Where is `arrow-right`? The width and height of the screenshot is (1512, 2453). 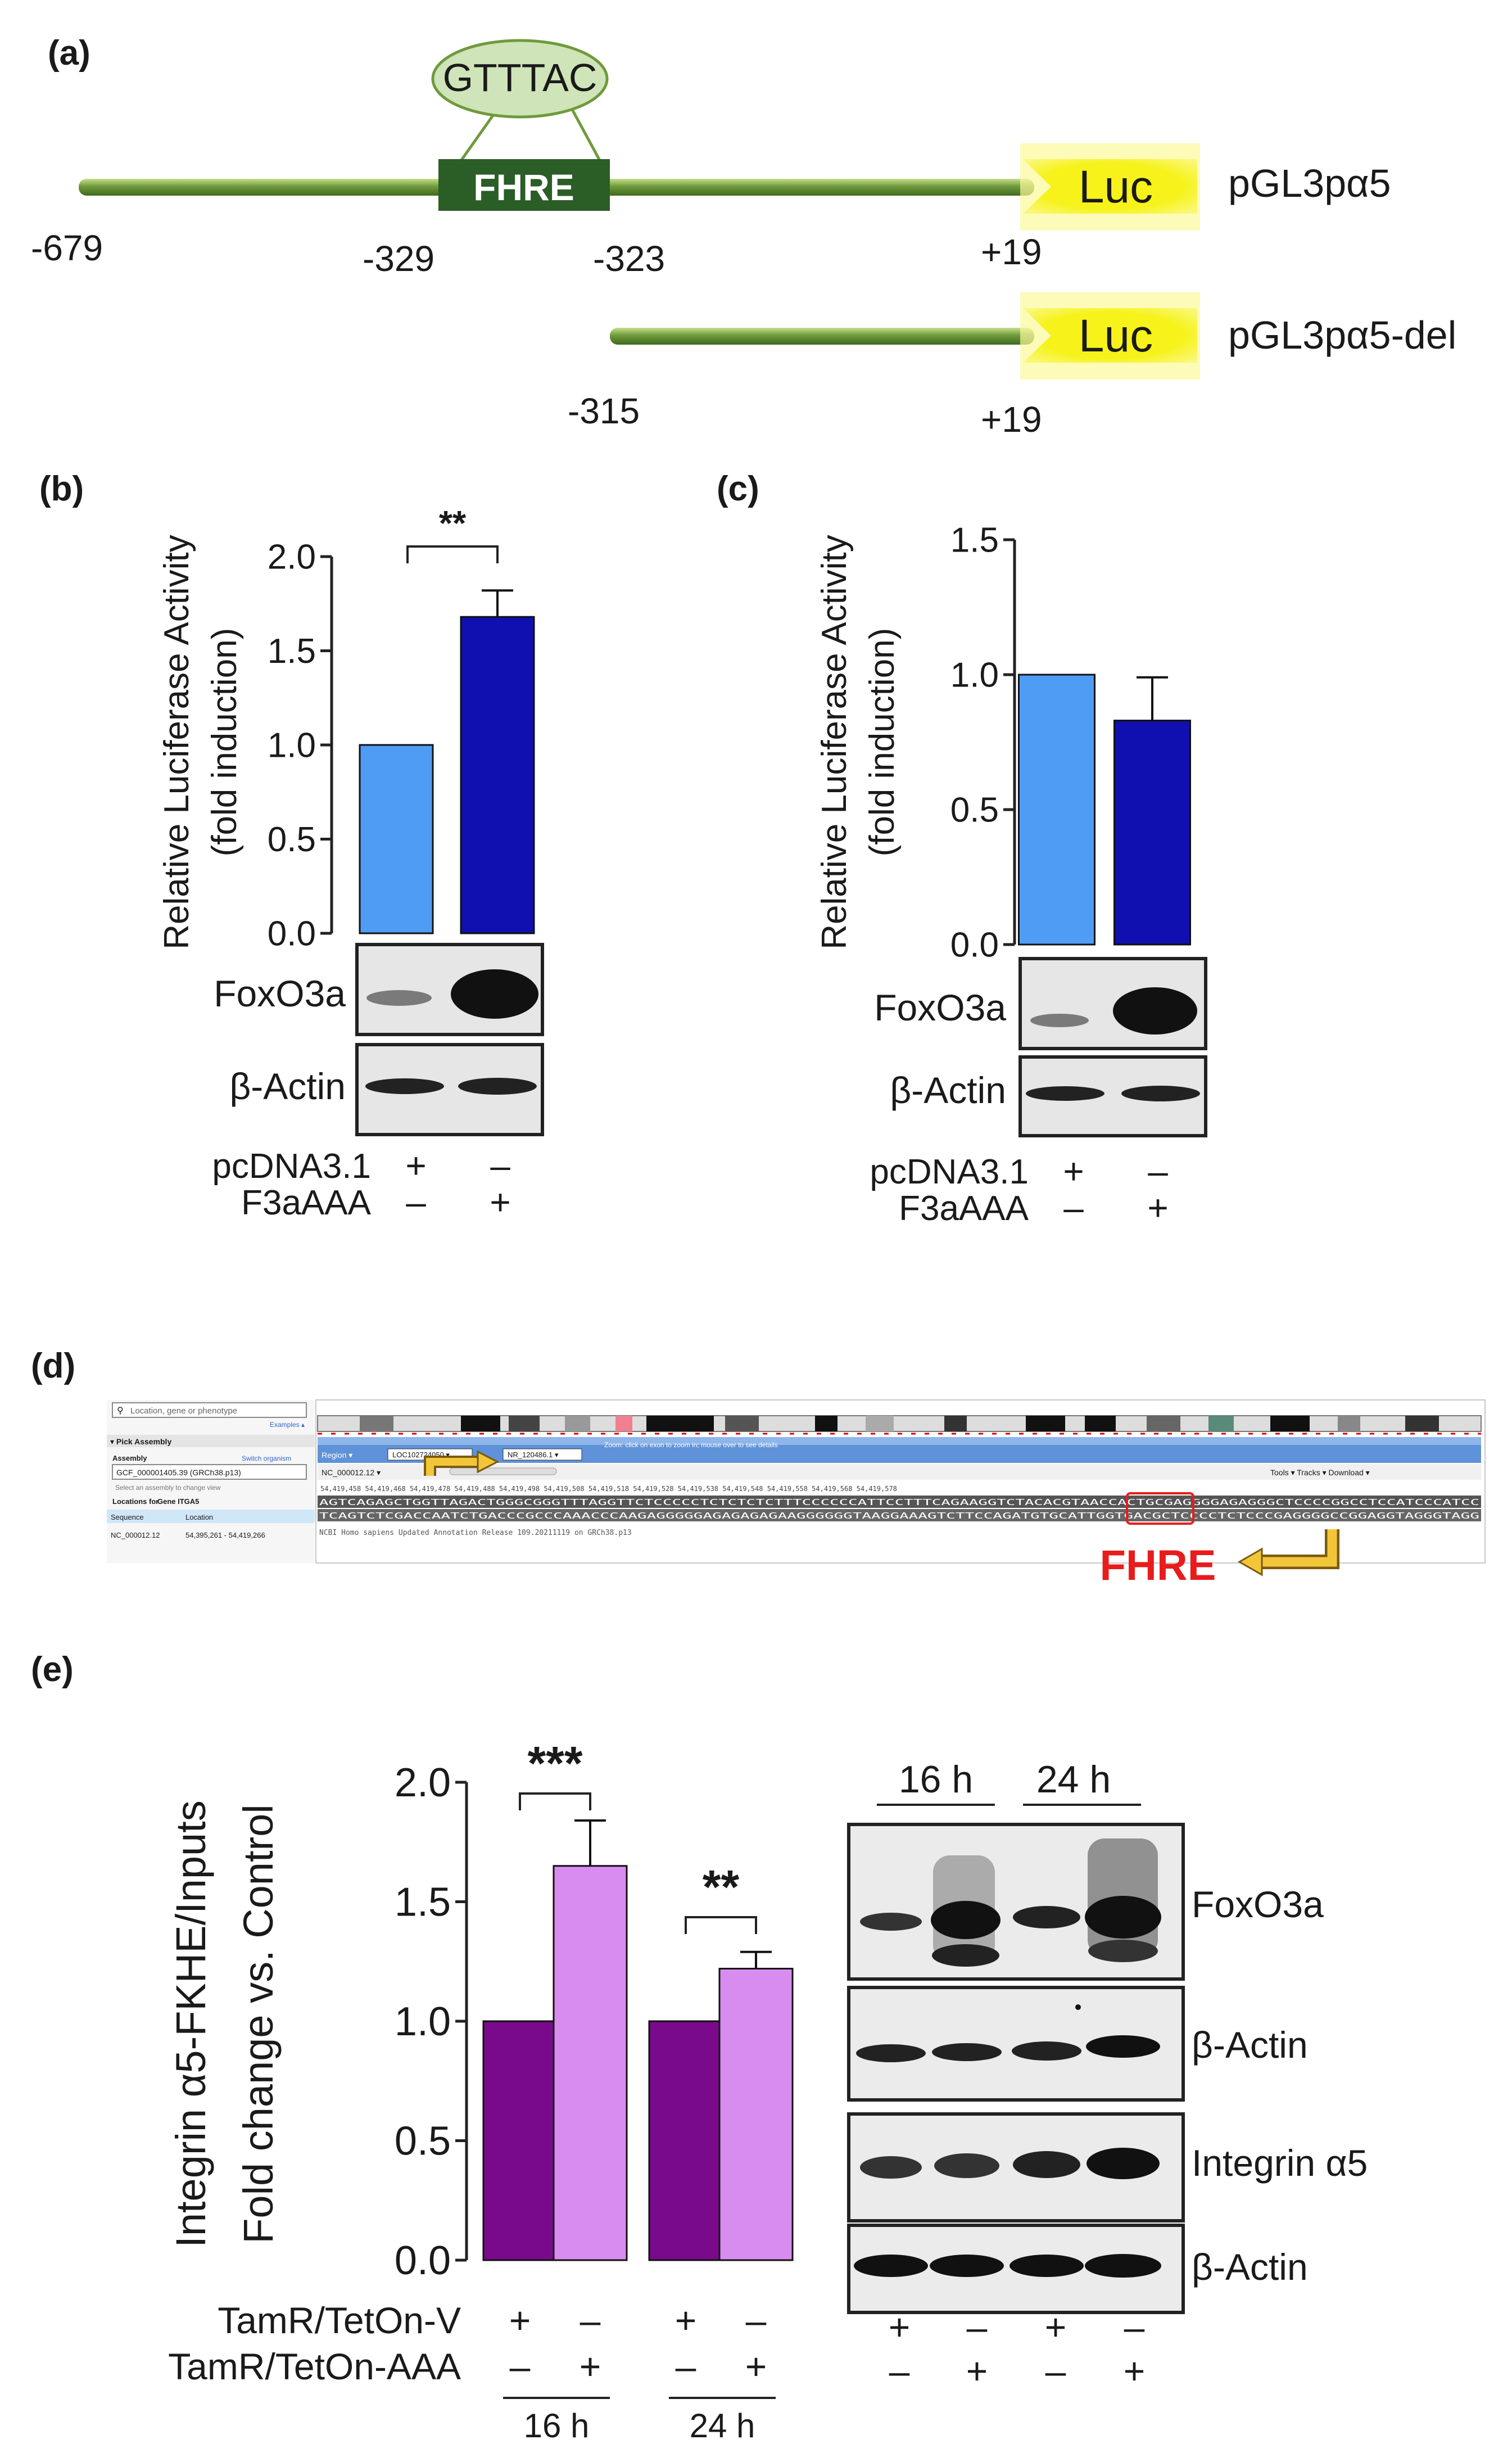
arrow-right is located at coordinates (1298, 1548).